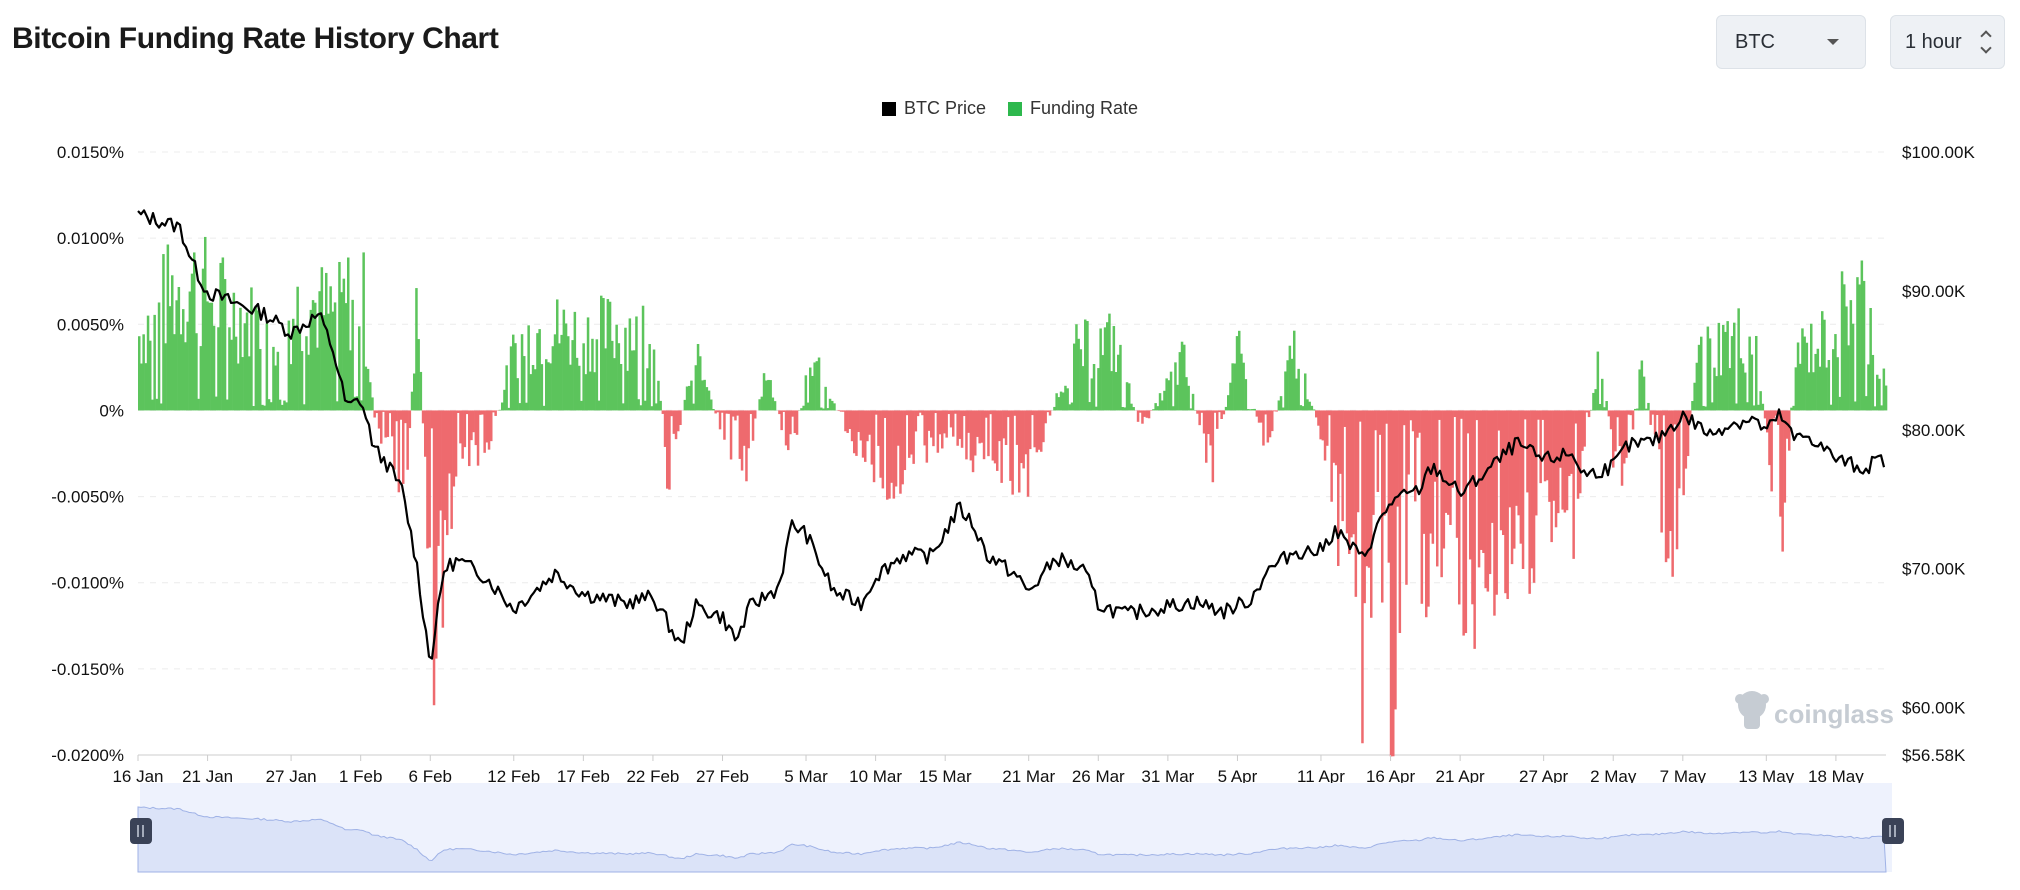 This screenshot has width=2020, height=890. I want to click on right-tick-label: $100.00K, so click(1938, 152).